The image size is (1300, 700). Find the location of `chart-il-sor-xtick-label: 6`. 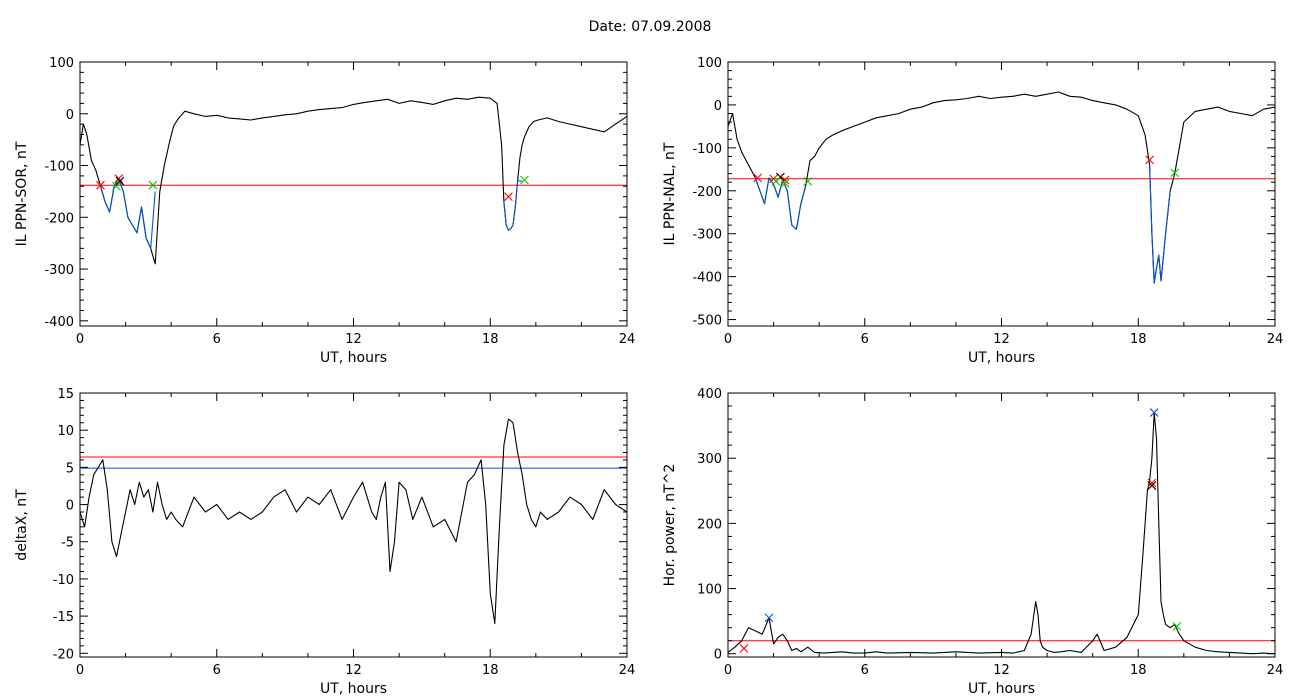

chart-il-sor-xtick-label: 6 is located at coordinates (217, 339).